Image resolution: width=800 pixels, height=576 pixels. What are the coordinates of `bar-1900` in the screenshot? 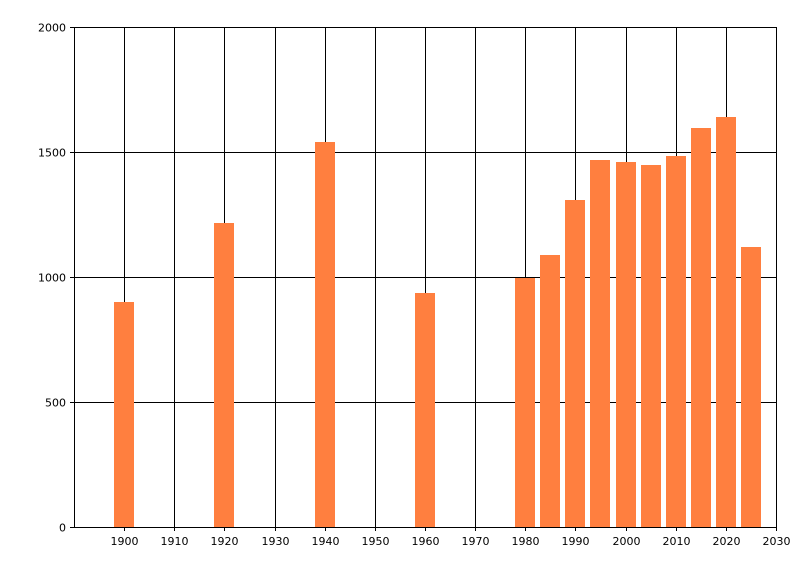 It's located at (124, 414).